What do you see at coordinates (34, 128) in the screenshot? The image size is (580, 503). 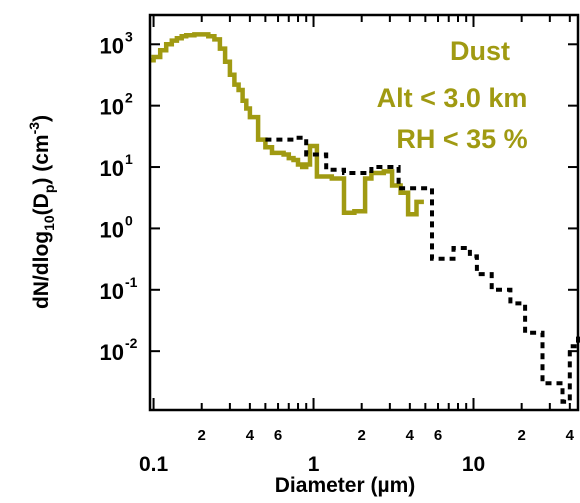 I see `y-axis-title-part: -3` at bounding box center [34, 128].